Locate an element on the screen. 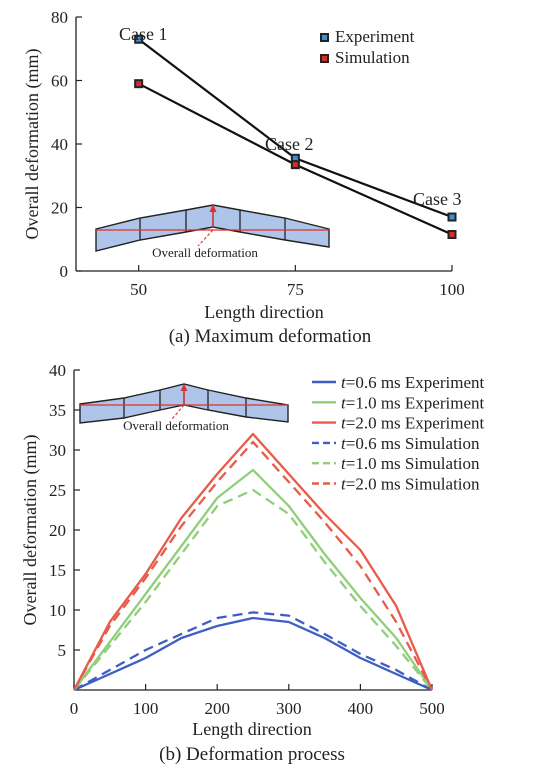  b-legend-text: =2.0 ms Experiment is located at coordinates (415, 423).